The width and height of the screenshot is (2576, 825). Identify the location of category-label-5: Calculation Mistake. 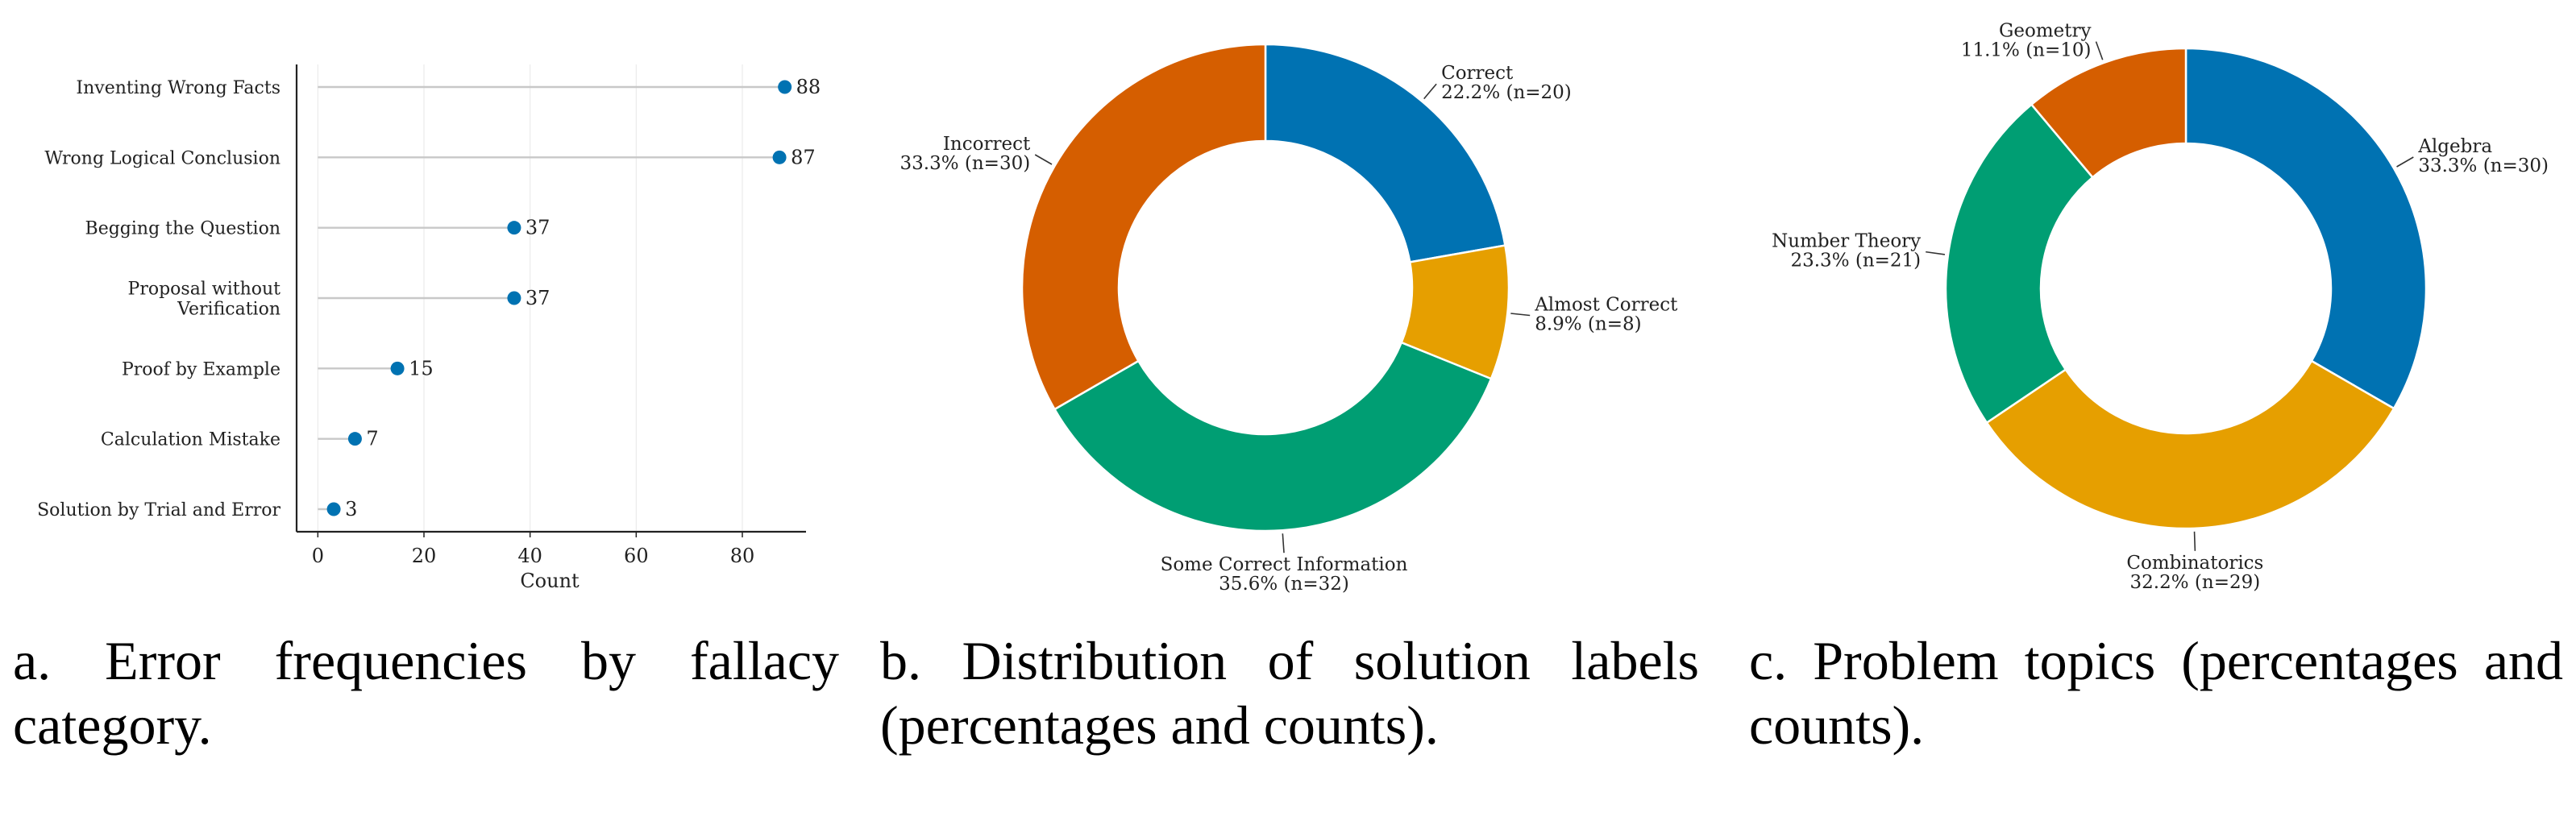
(190, 440).